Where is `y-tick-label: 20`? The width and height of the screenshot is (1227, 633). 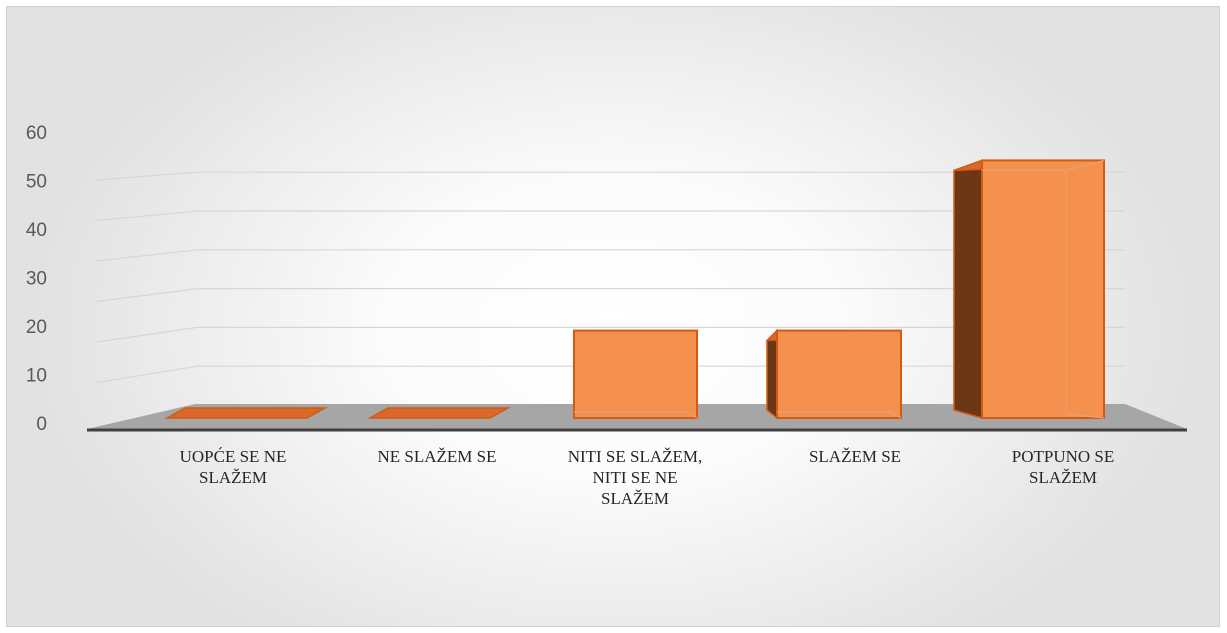 y-tick-label: 20 is located at coordinates (36, 327).